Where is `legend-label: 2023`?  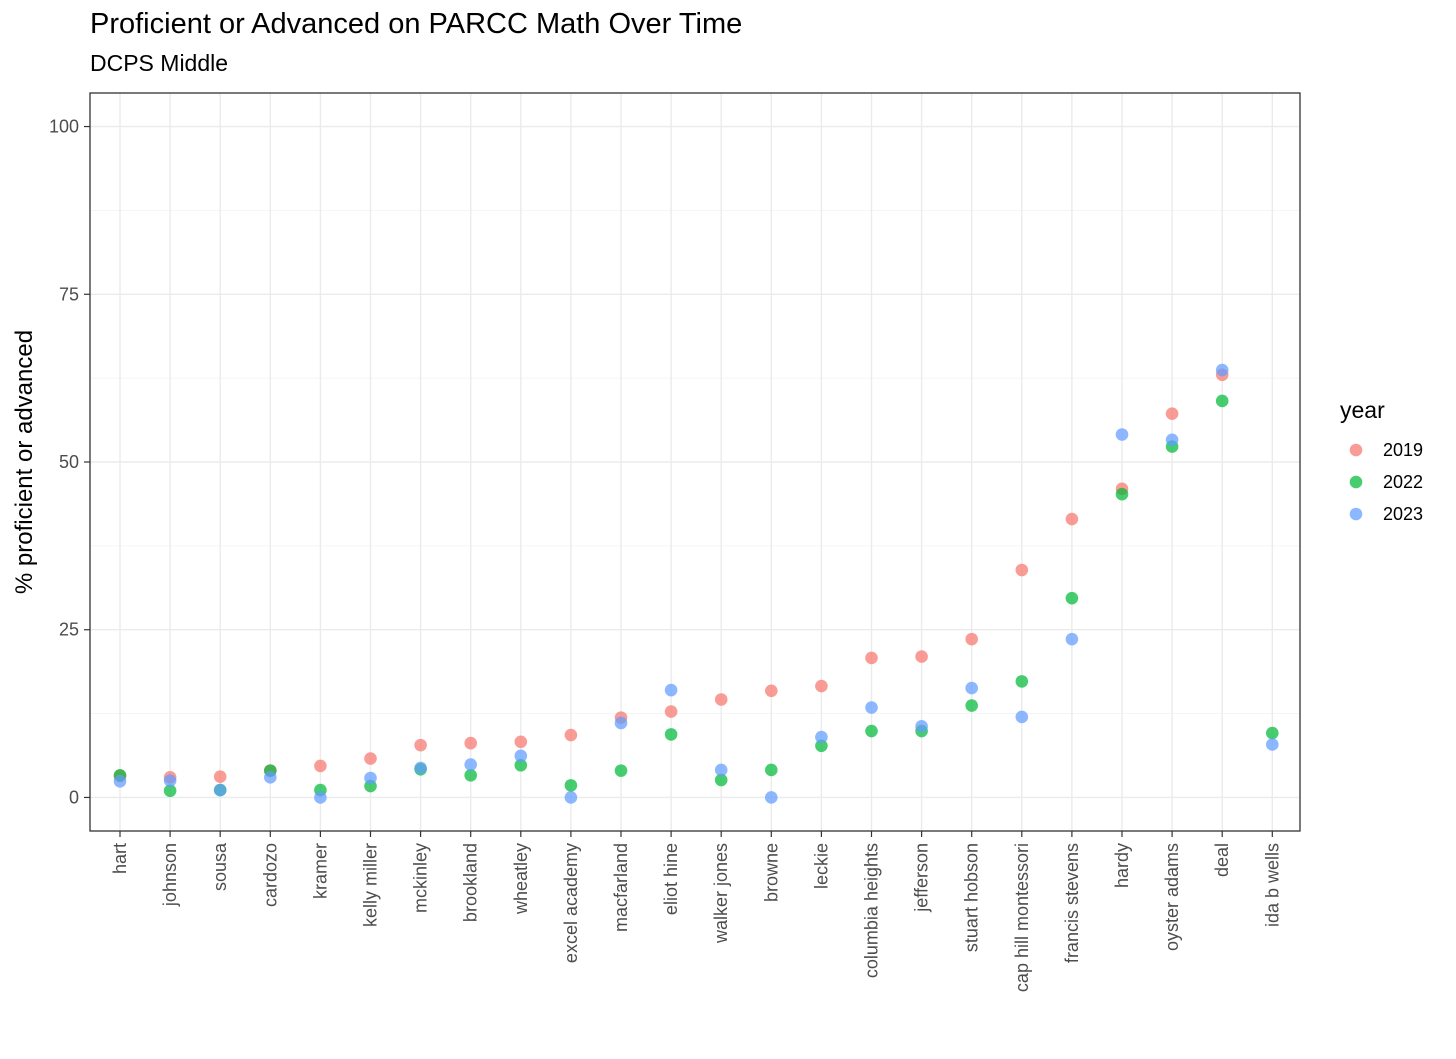 legend-label: 2023 is located at coordinates (1403, 514).